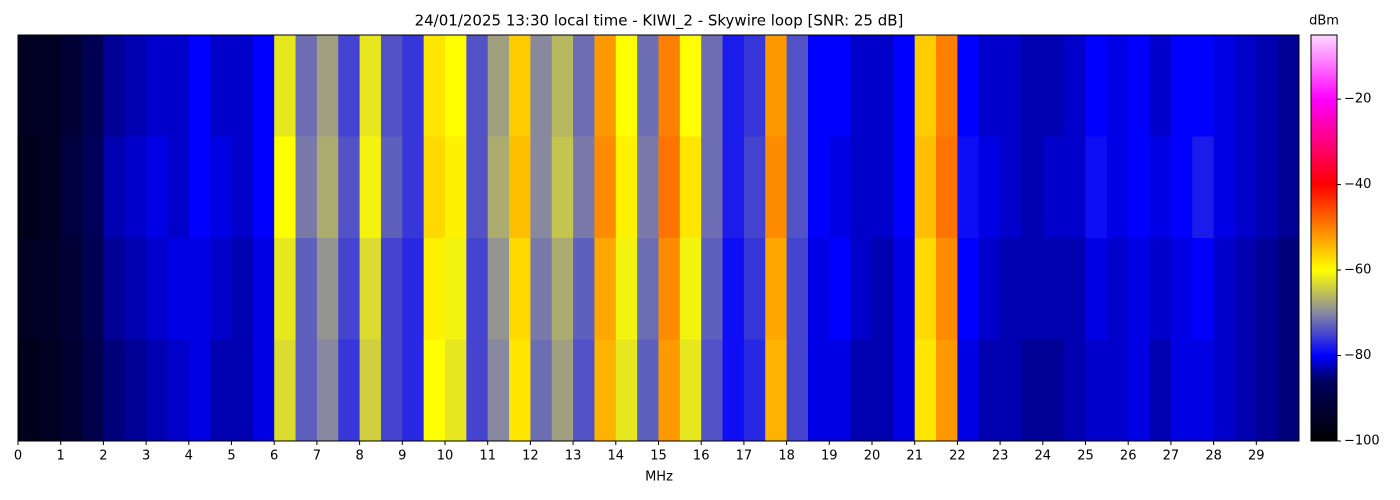 Image resolution: width=1400 pixels, height=500 pixels. I want to click on x-tick-label: 24, so click(1043, 456).